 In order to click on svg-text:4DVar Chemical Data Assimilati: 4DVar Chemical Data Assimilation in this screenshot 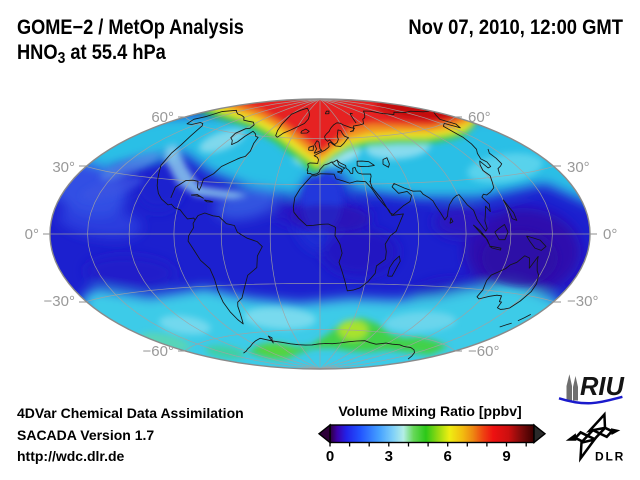, I will do `click(130, 413)`.